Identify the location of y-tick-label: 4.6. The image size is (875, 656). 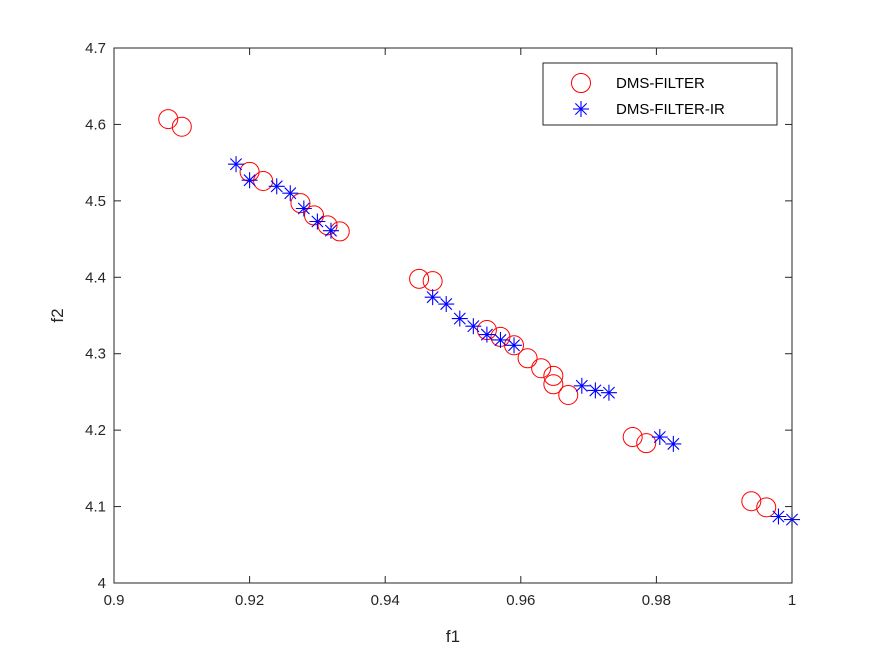
(95, 124).